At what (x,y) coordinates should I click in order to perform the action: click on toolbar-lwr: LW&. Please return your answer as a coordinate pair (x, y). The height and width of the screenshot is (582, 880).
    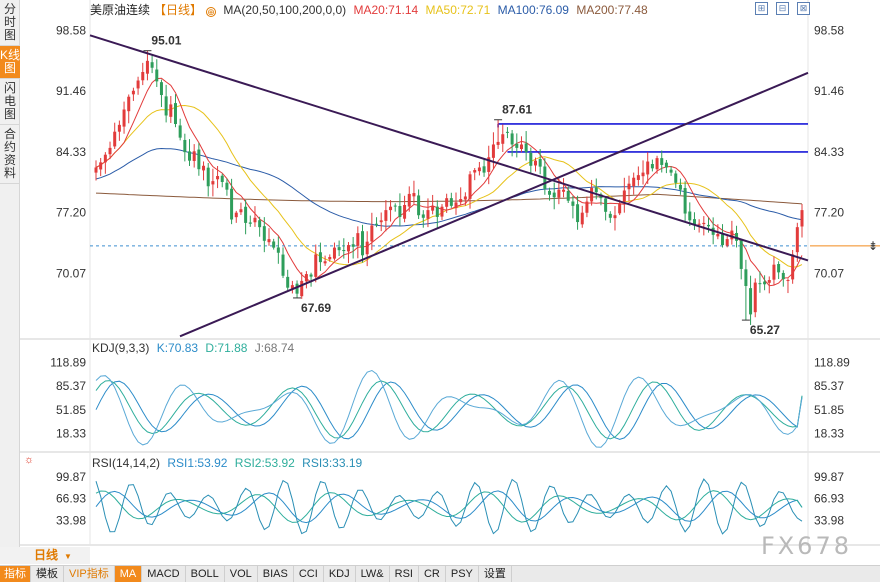
    Looking at the image, I should click on (373, 574).